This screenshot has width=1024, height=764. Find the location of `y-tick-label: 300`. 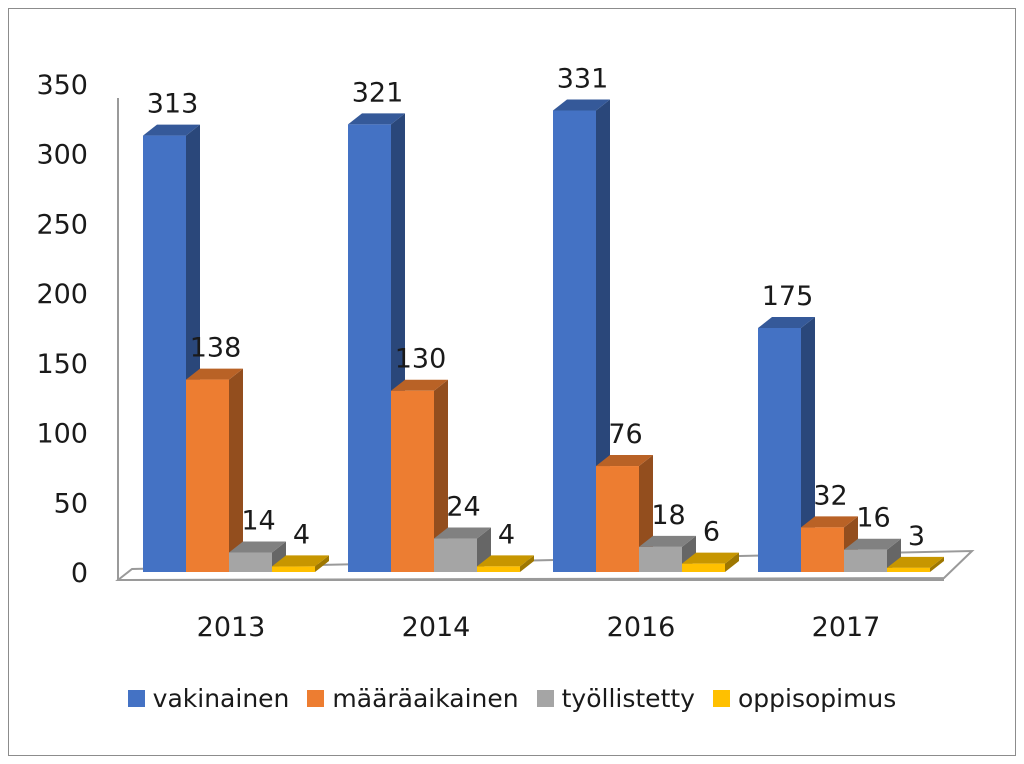

y-tick-label: 300 is located at coordinates (62, 155).